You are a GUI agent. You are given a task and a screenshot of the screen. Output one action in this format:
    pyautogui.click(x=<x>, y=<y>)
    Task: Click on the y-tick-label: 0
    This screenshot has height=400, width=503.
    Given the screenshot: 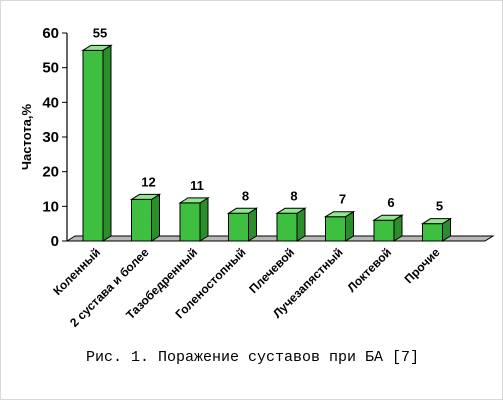 What is the action you would take?
    pyautogui.click(x=55, y=241)
    